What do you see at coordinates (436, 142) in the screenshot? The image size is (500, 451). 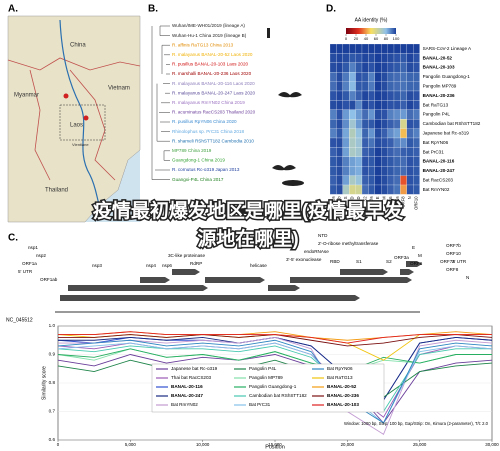 I see `heatmap-row-label: Bat RpYN06` at bounding box center [436, 142].